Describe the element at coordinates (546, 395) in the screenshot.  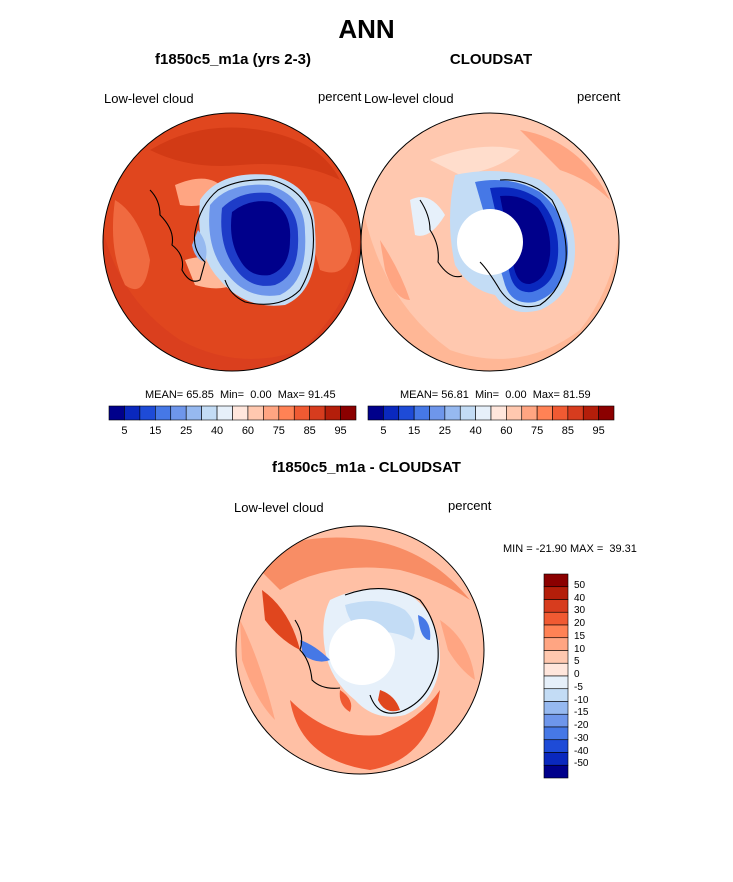
I see `right-max-label: Max=` at that location.